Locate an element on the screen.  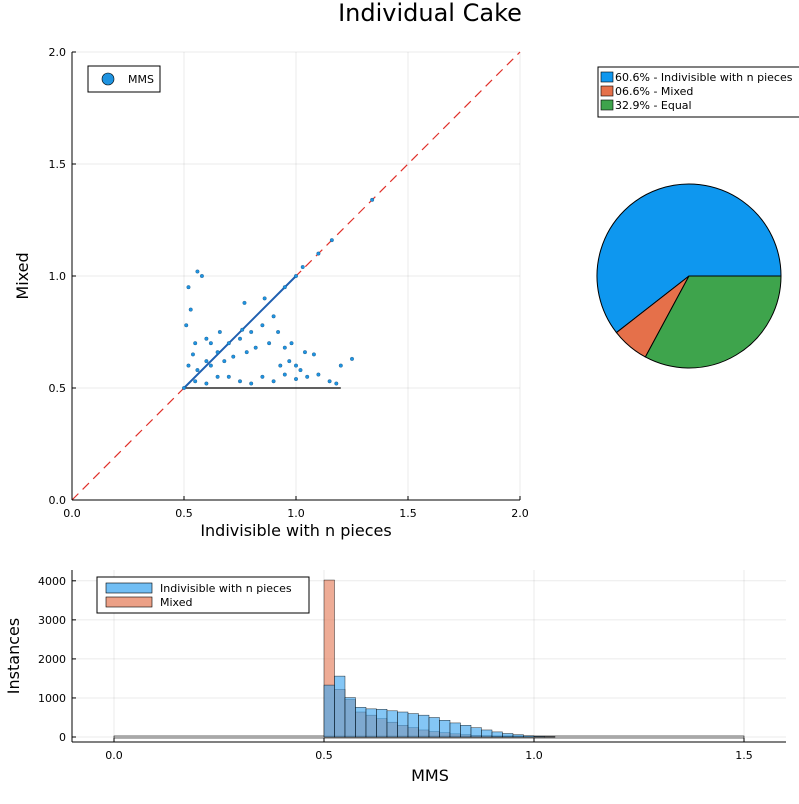
histogram-x-axis-label: MMS is located at coordinates (430, 775).